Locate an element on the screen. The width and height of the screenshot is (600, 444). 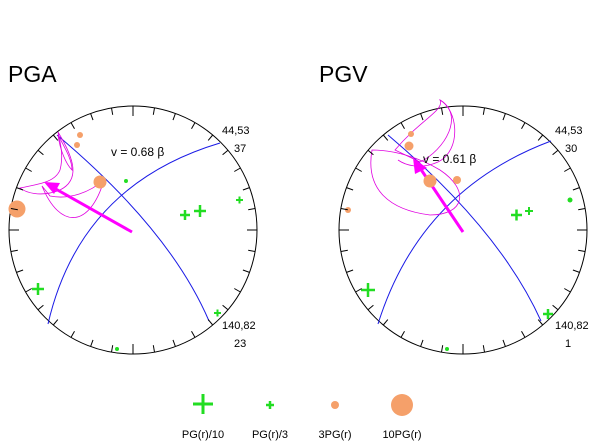
plane-bottom-value: 23 is located at coordinates (240, 344).